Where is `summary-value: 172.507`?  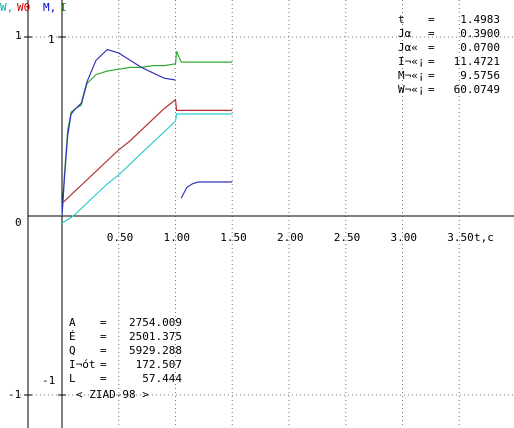
summary-value: 172.507 is located at coordinates (159, 364).